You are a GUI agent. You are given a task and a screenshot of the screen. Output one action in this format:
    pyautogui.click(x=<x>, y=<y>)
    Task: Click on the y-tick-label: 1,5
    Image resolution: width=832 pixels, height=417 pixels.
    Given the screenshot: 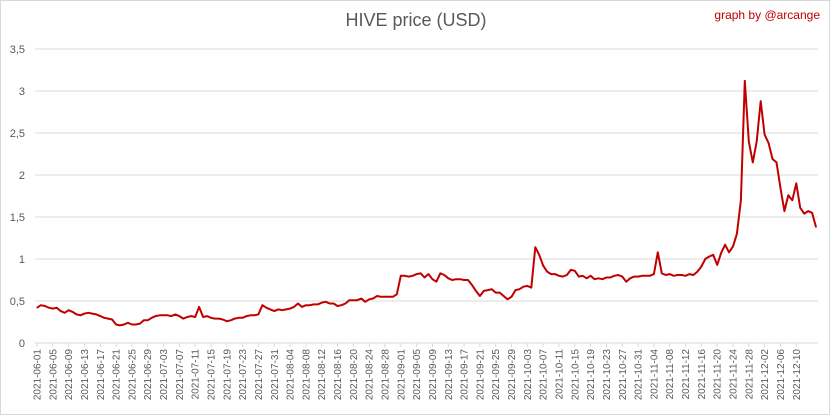 What is the action you would take?
    pyautogui.click(x=17, y=218)
    